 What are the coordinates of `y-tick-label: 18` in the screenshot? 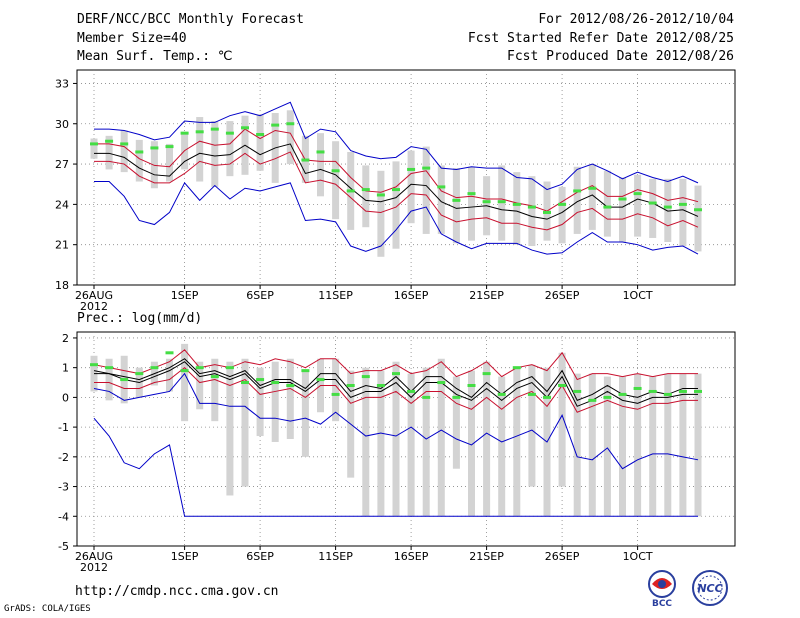 It's located at (62, 285).